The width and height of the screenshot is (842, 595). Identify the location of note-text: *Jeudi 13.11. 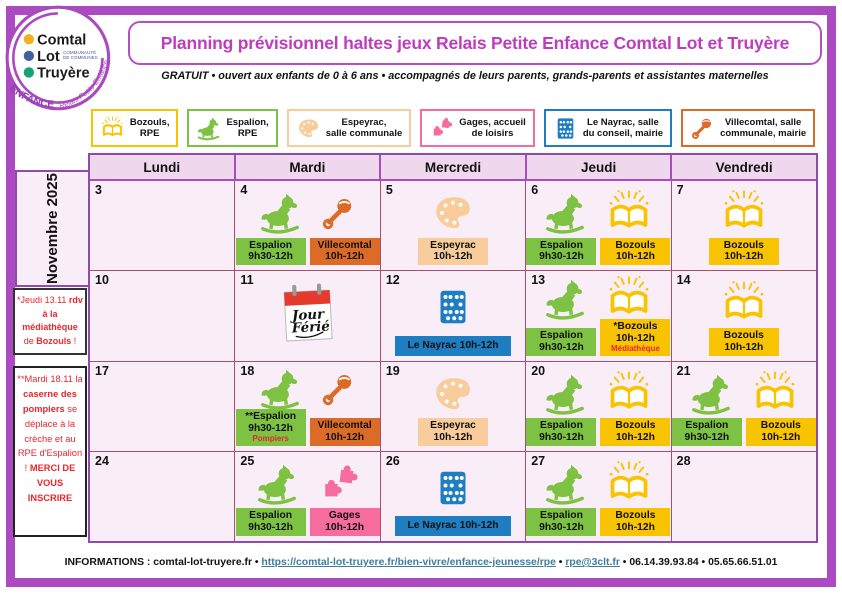
(43, 300).